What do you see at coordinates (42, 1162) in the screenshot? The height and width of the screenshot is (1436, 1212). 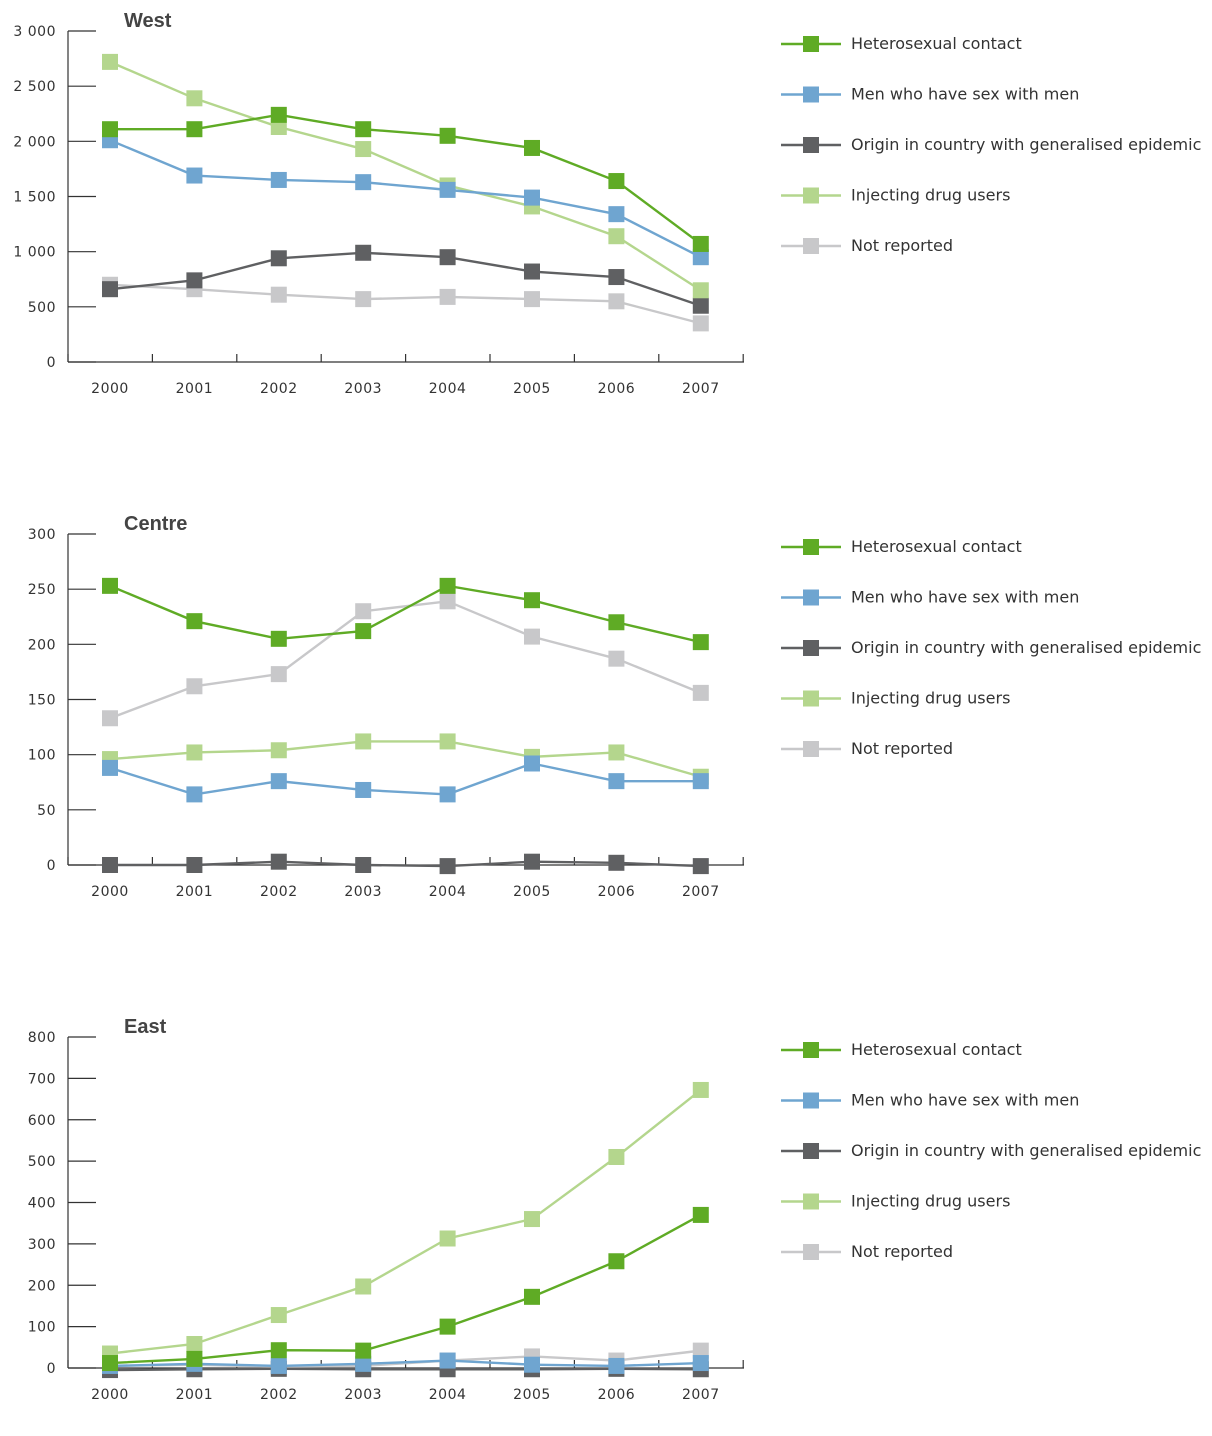 I see `y-tick-label: 500` at bounding box center [42, 1162].